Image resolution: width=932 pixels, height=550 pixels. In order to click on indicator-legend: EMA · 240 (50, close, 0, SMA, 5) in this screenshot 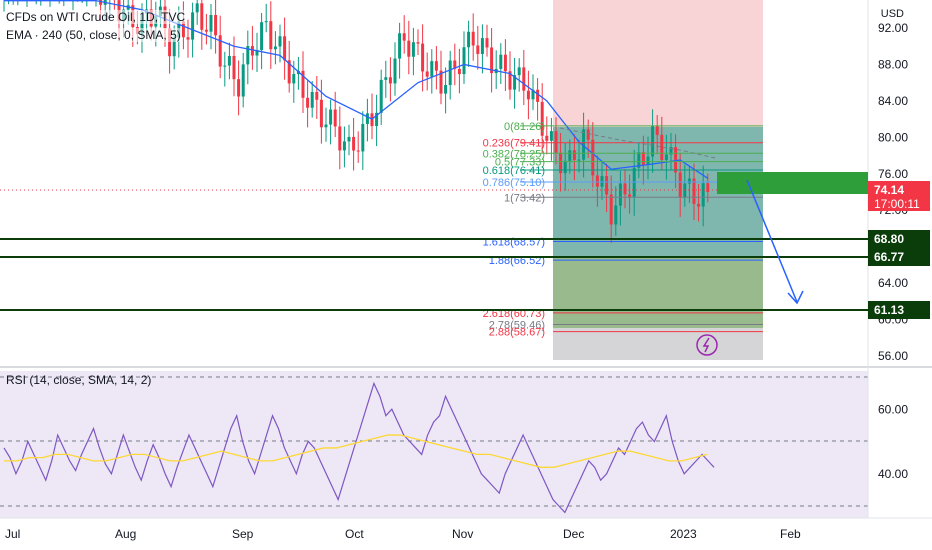, I will do `click(93, 35)`.